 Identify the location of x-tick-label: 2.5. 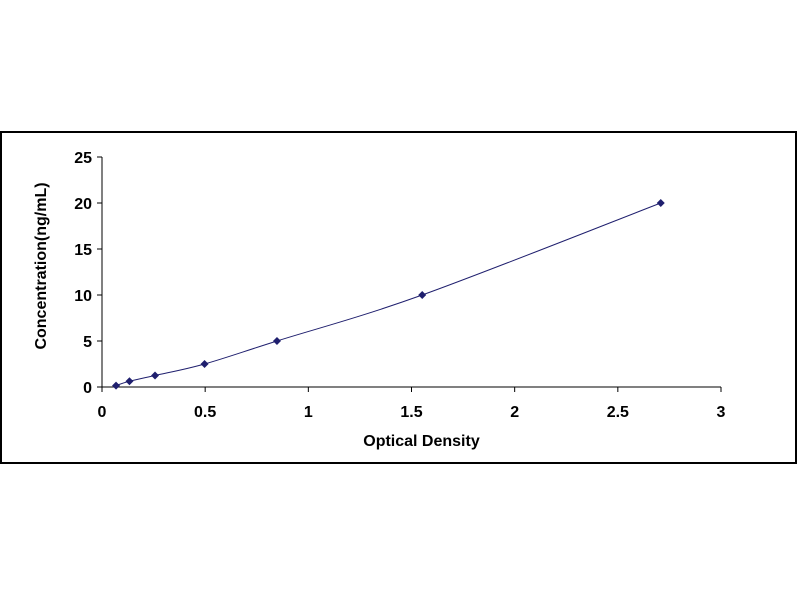
(618, 412).